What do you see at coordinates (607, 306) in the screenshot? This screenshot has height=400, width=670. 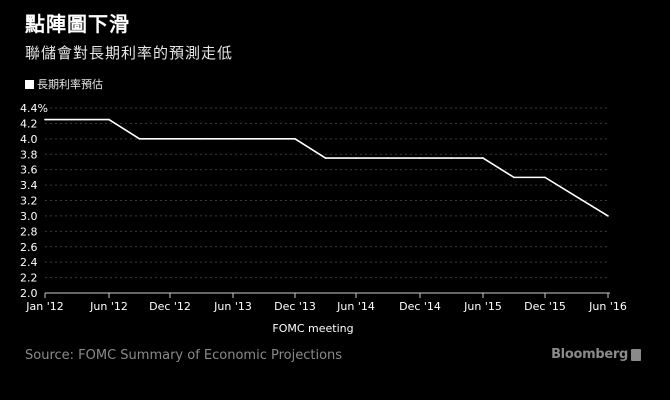 I see `x-tick-label: Jun '16` at bounding box center [607, 306].